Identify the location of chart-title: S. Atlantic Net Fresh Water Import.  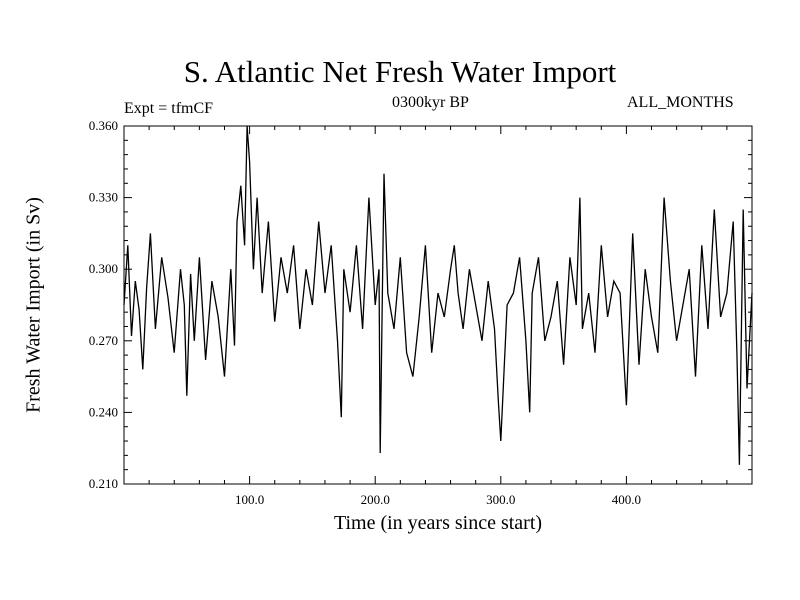
(400, 71).